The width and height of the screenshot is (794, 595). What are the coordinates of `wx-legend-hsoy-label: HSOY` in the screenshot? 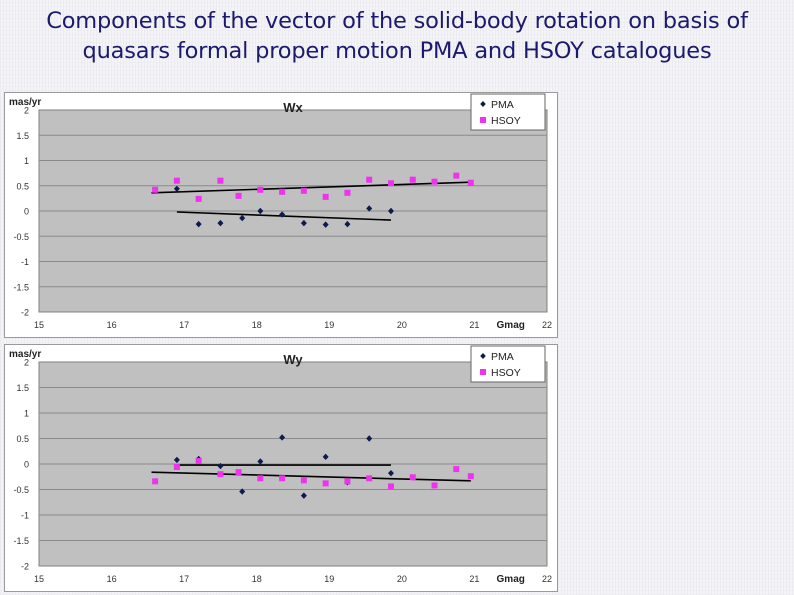 It's located at (506, 121).